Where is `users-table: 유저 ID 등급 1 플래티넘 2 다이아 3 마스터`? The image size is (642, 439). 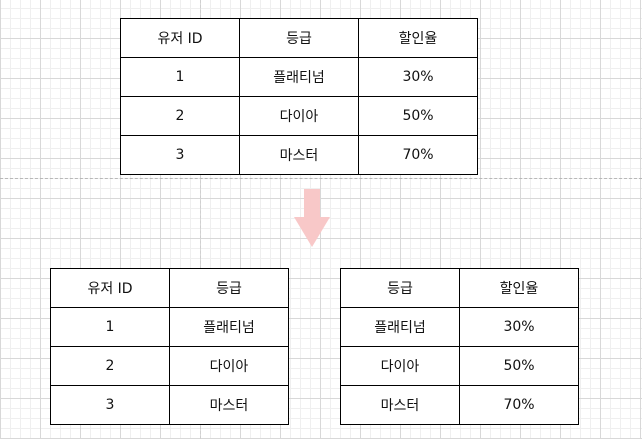
users-table: 유저 ID 등급 1 플래티넘 2 다이아 3 마스터 is located at coordinates (169, 346).